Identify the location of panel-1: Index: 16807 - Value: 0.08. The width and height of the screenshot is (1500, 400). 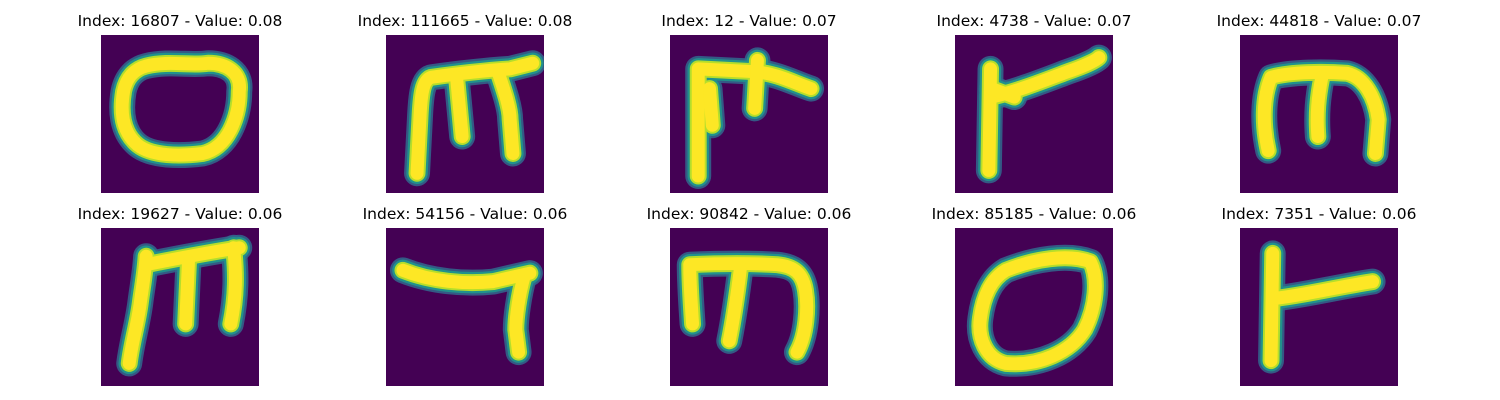
(180, 107).